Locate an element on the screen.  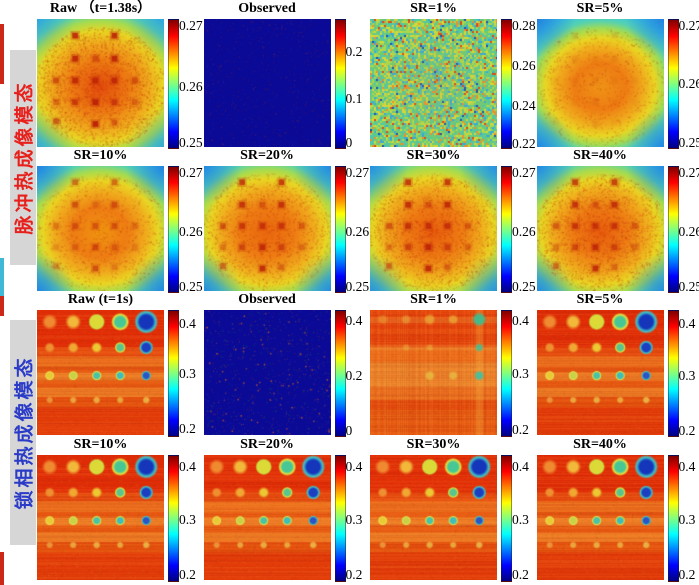
lockin-modality-strip: 锁相热成像模态 is located at coordinates (23, 432).